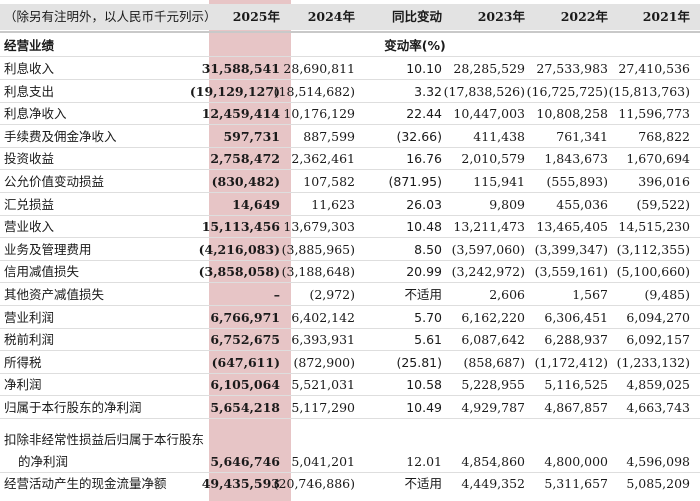 Image resolution: width=700 pixels, height=501 pixels. Describe the element at coordinates (415, 181) in the screenshot. I see `cell-yoy: (871.95)` at that location.